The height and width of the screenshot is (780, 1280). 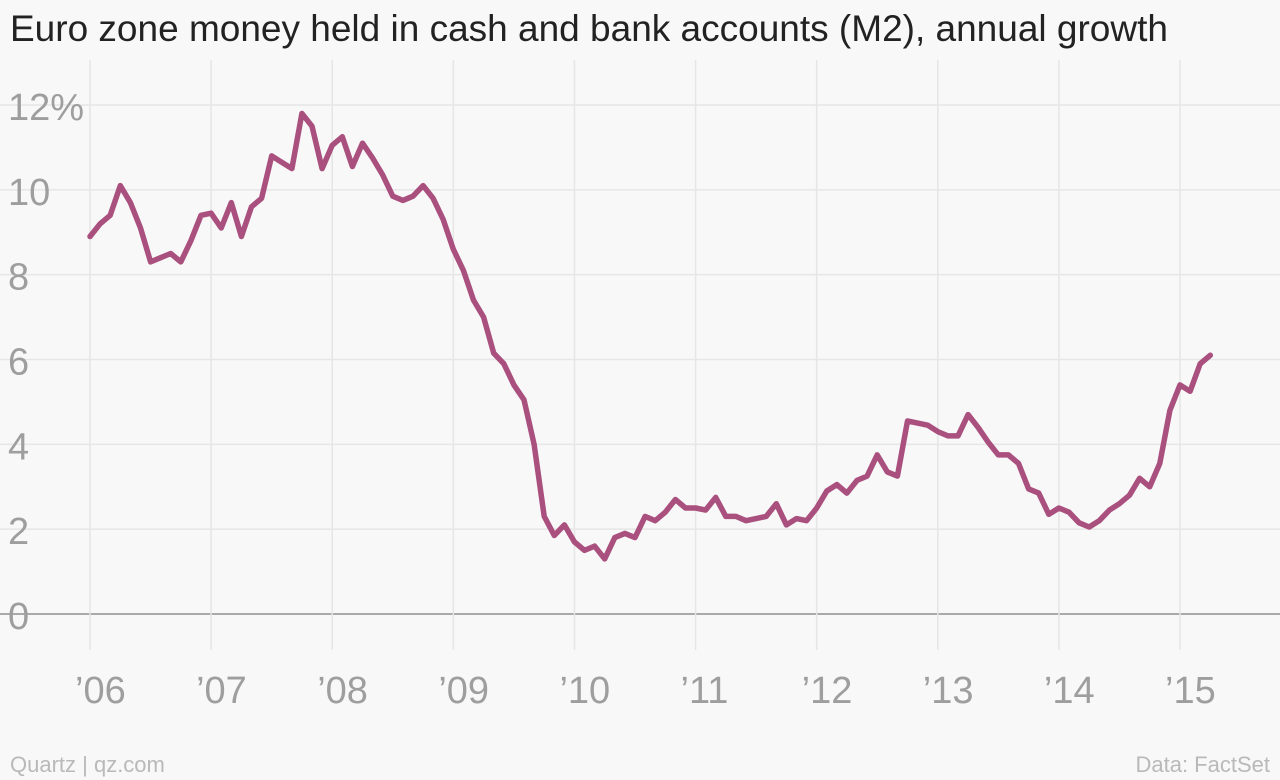 What do you see at coordinates (705, 691) in the screenshot?
I see `x-tick-label: ’11` at bounding box center [705, 691].